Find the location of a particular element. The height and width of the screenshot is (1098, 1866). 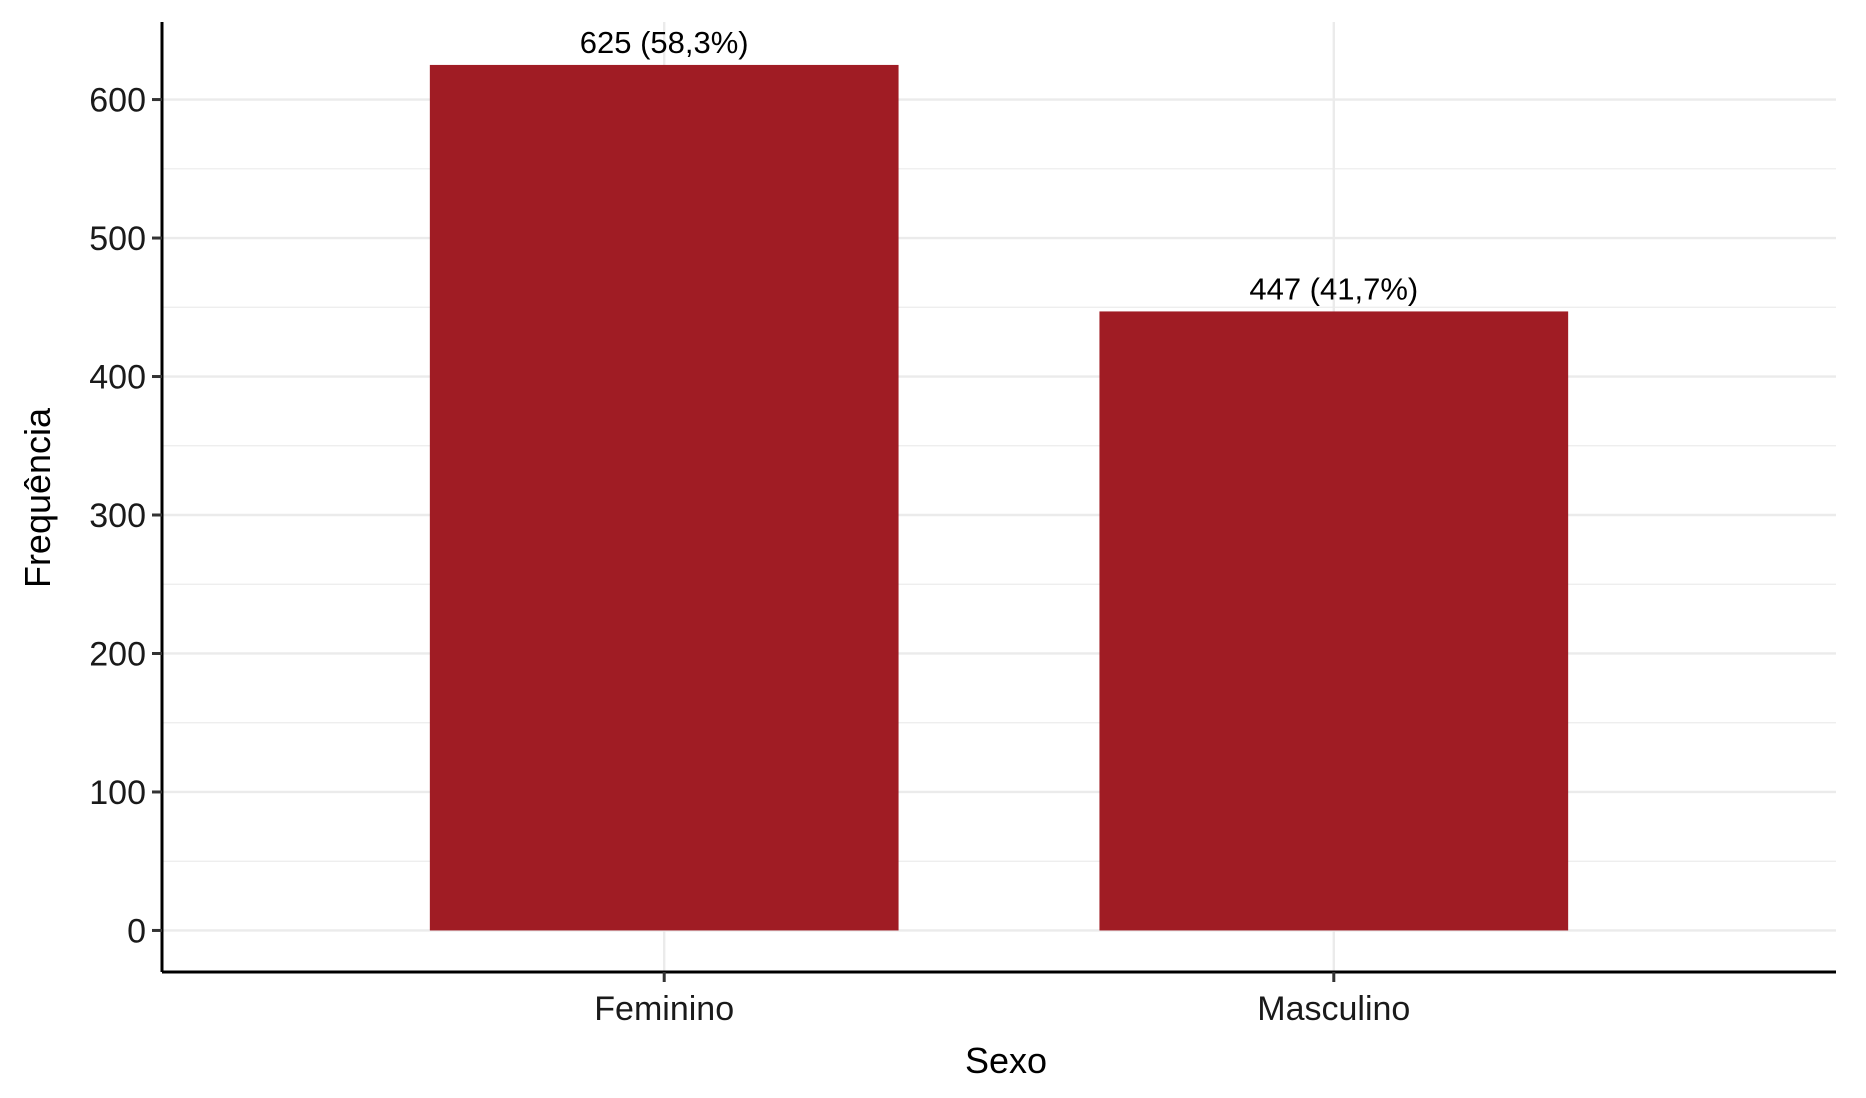

bar-masculino is located at coordinates (1334, 621).